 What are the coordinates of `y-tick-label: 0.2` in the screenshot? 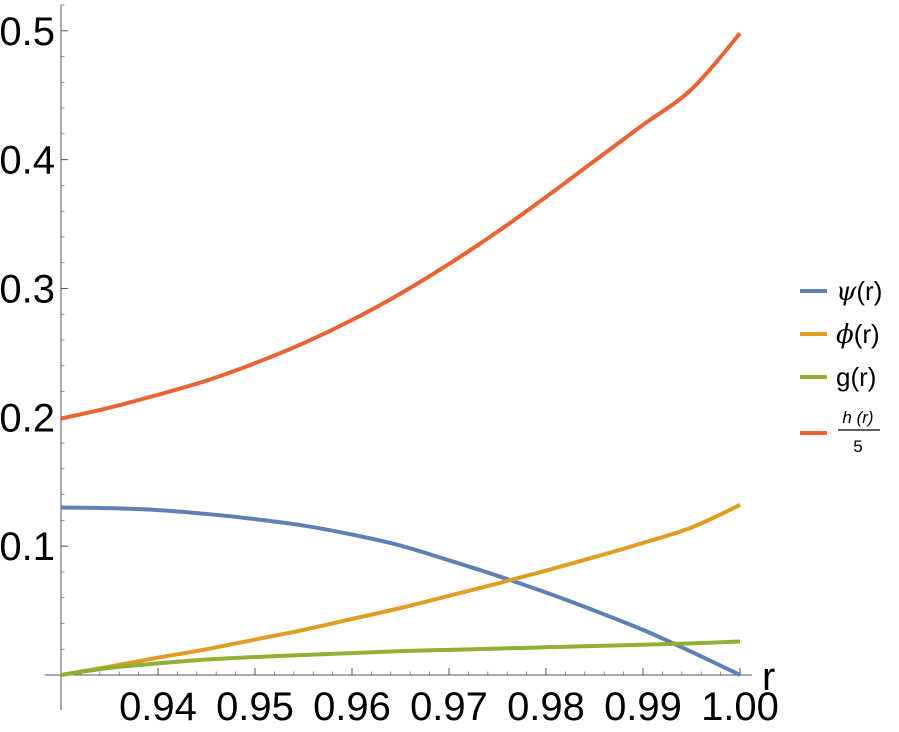 It's located at (27, 418).